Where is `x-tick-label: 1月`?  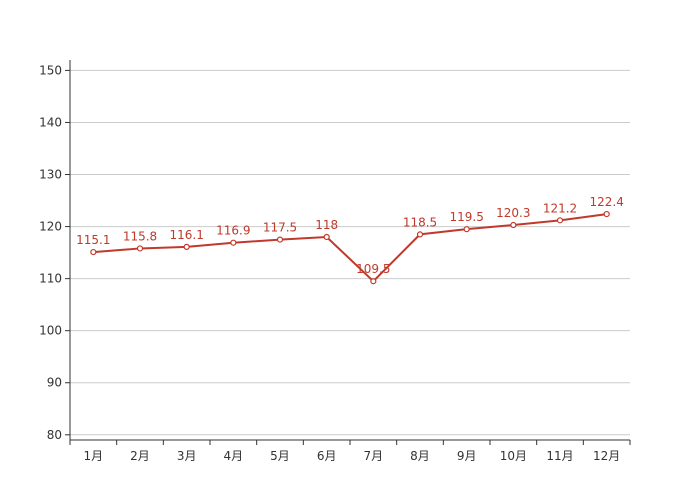 x-tick-label: 1月 is located at coordinates (94, 456).